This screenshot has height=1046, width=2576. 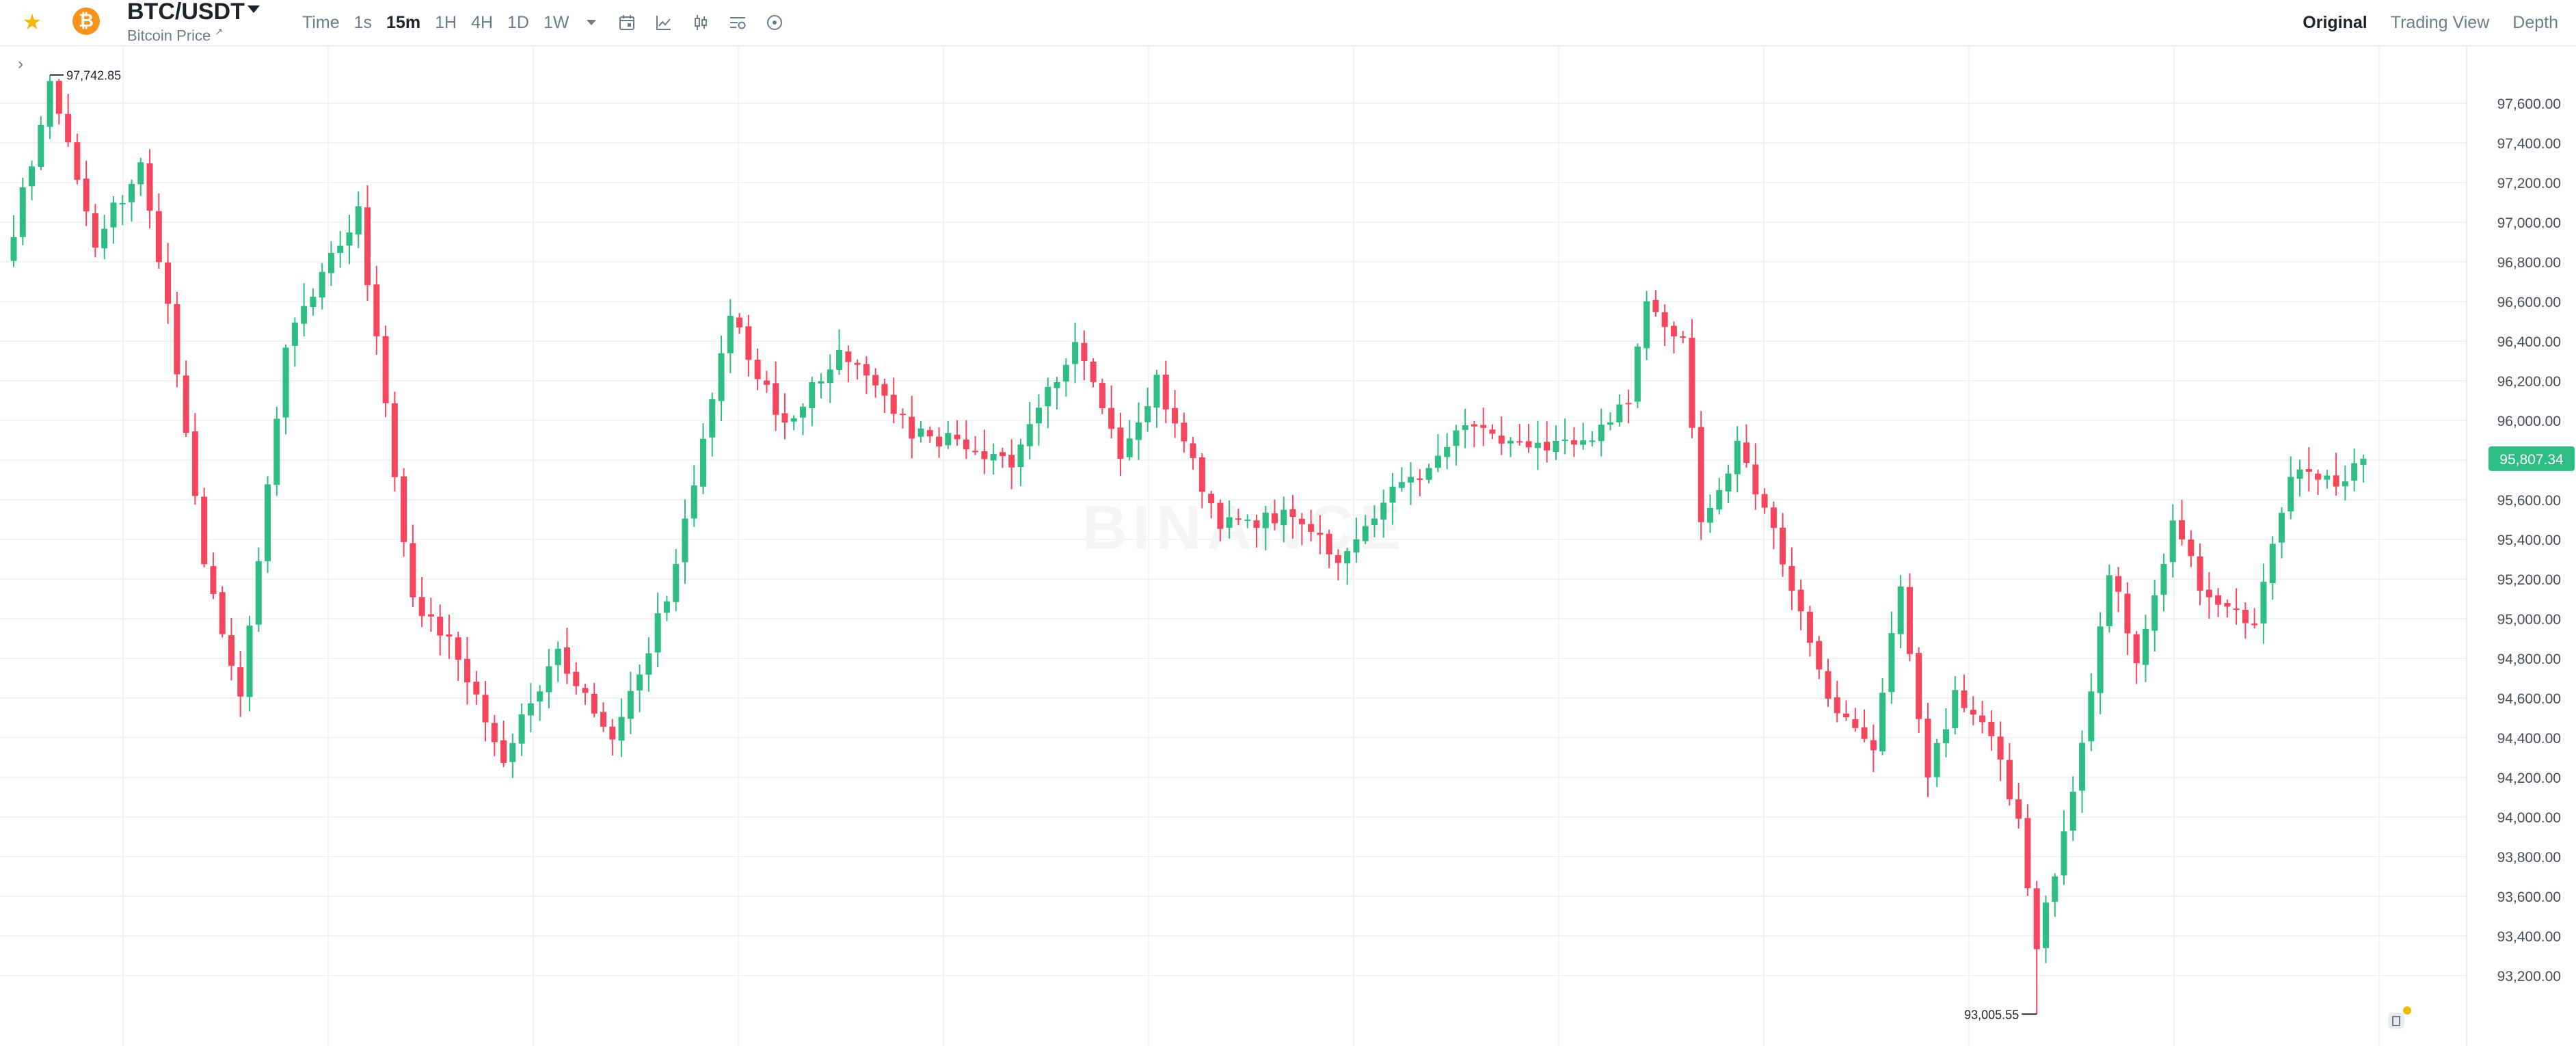 What do you see at coordinates (2440, 23) in the screenshot?
I see `view-trading-view: Trading View` at bounding box center [2440, 23].